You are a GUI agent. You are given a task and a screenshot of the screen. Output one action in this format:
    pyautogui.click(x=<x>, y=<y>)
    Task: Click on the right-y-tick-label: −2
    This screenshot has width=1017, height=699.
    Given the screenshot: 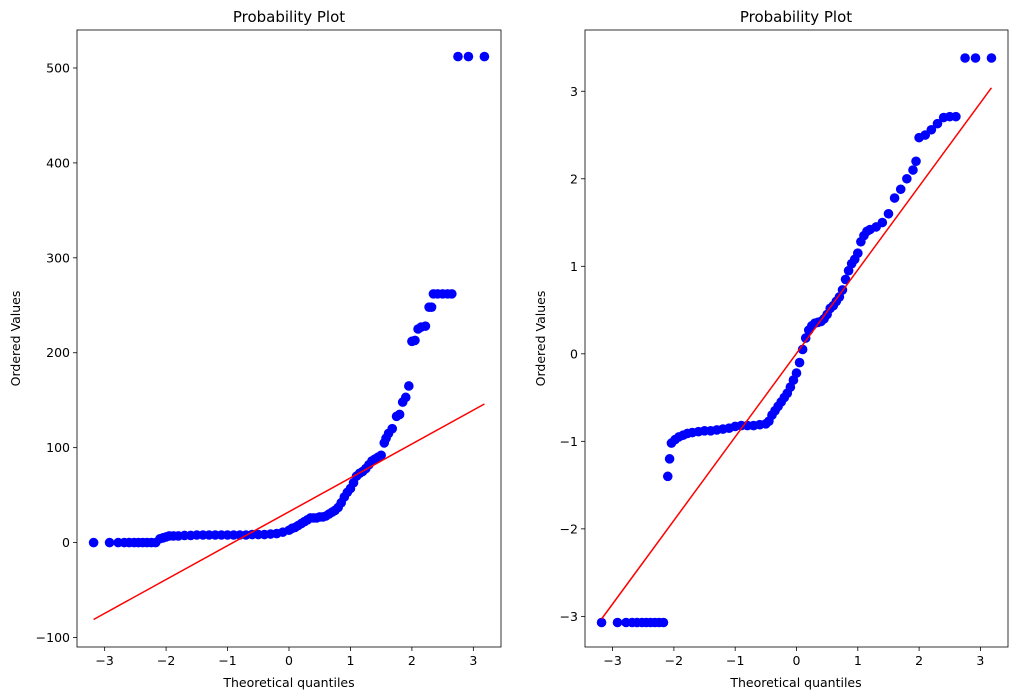 What is the action you would take?
    pyautogui.click(x=569, y=528)
    